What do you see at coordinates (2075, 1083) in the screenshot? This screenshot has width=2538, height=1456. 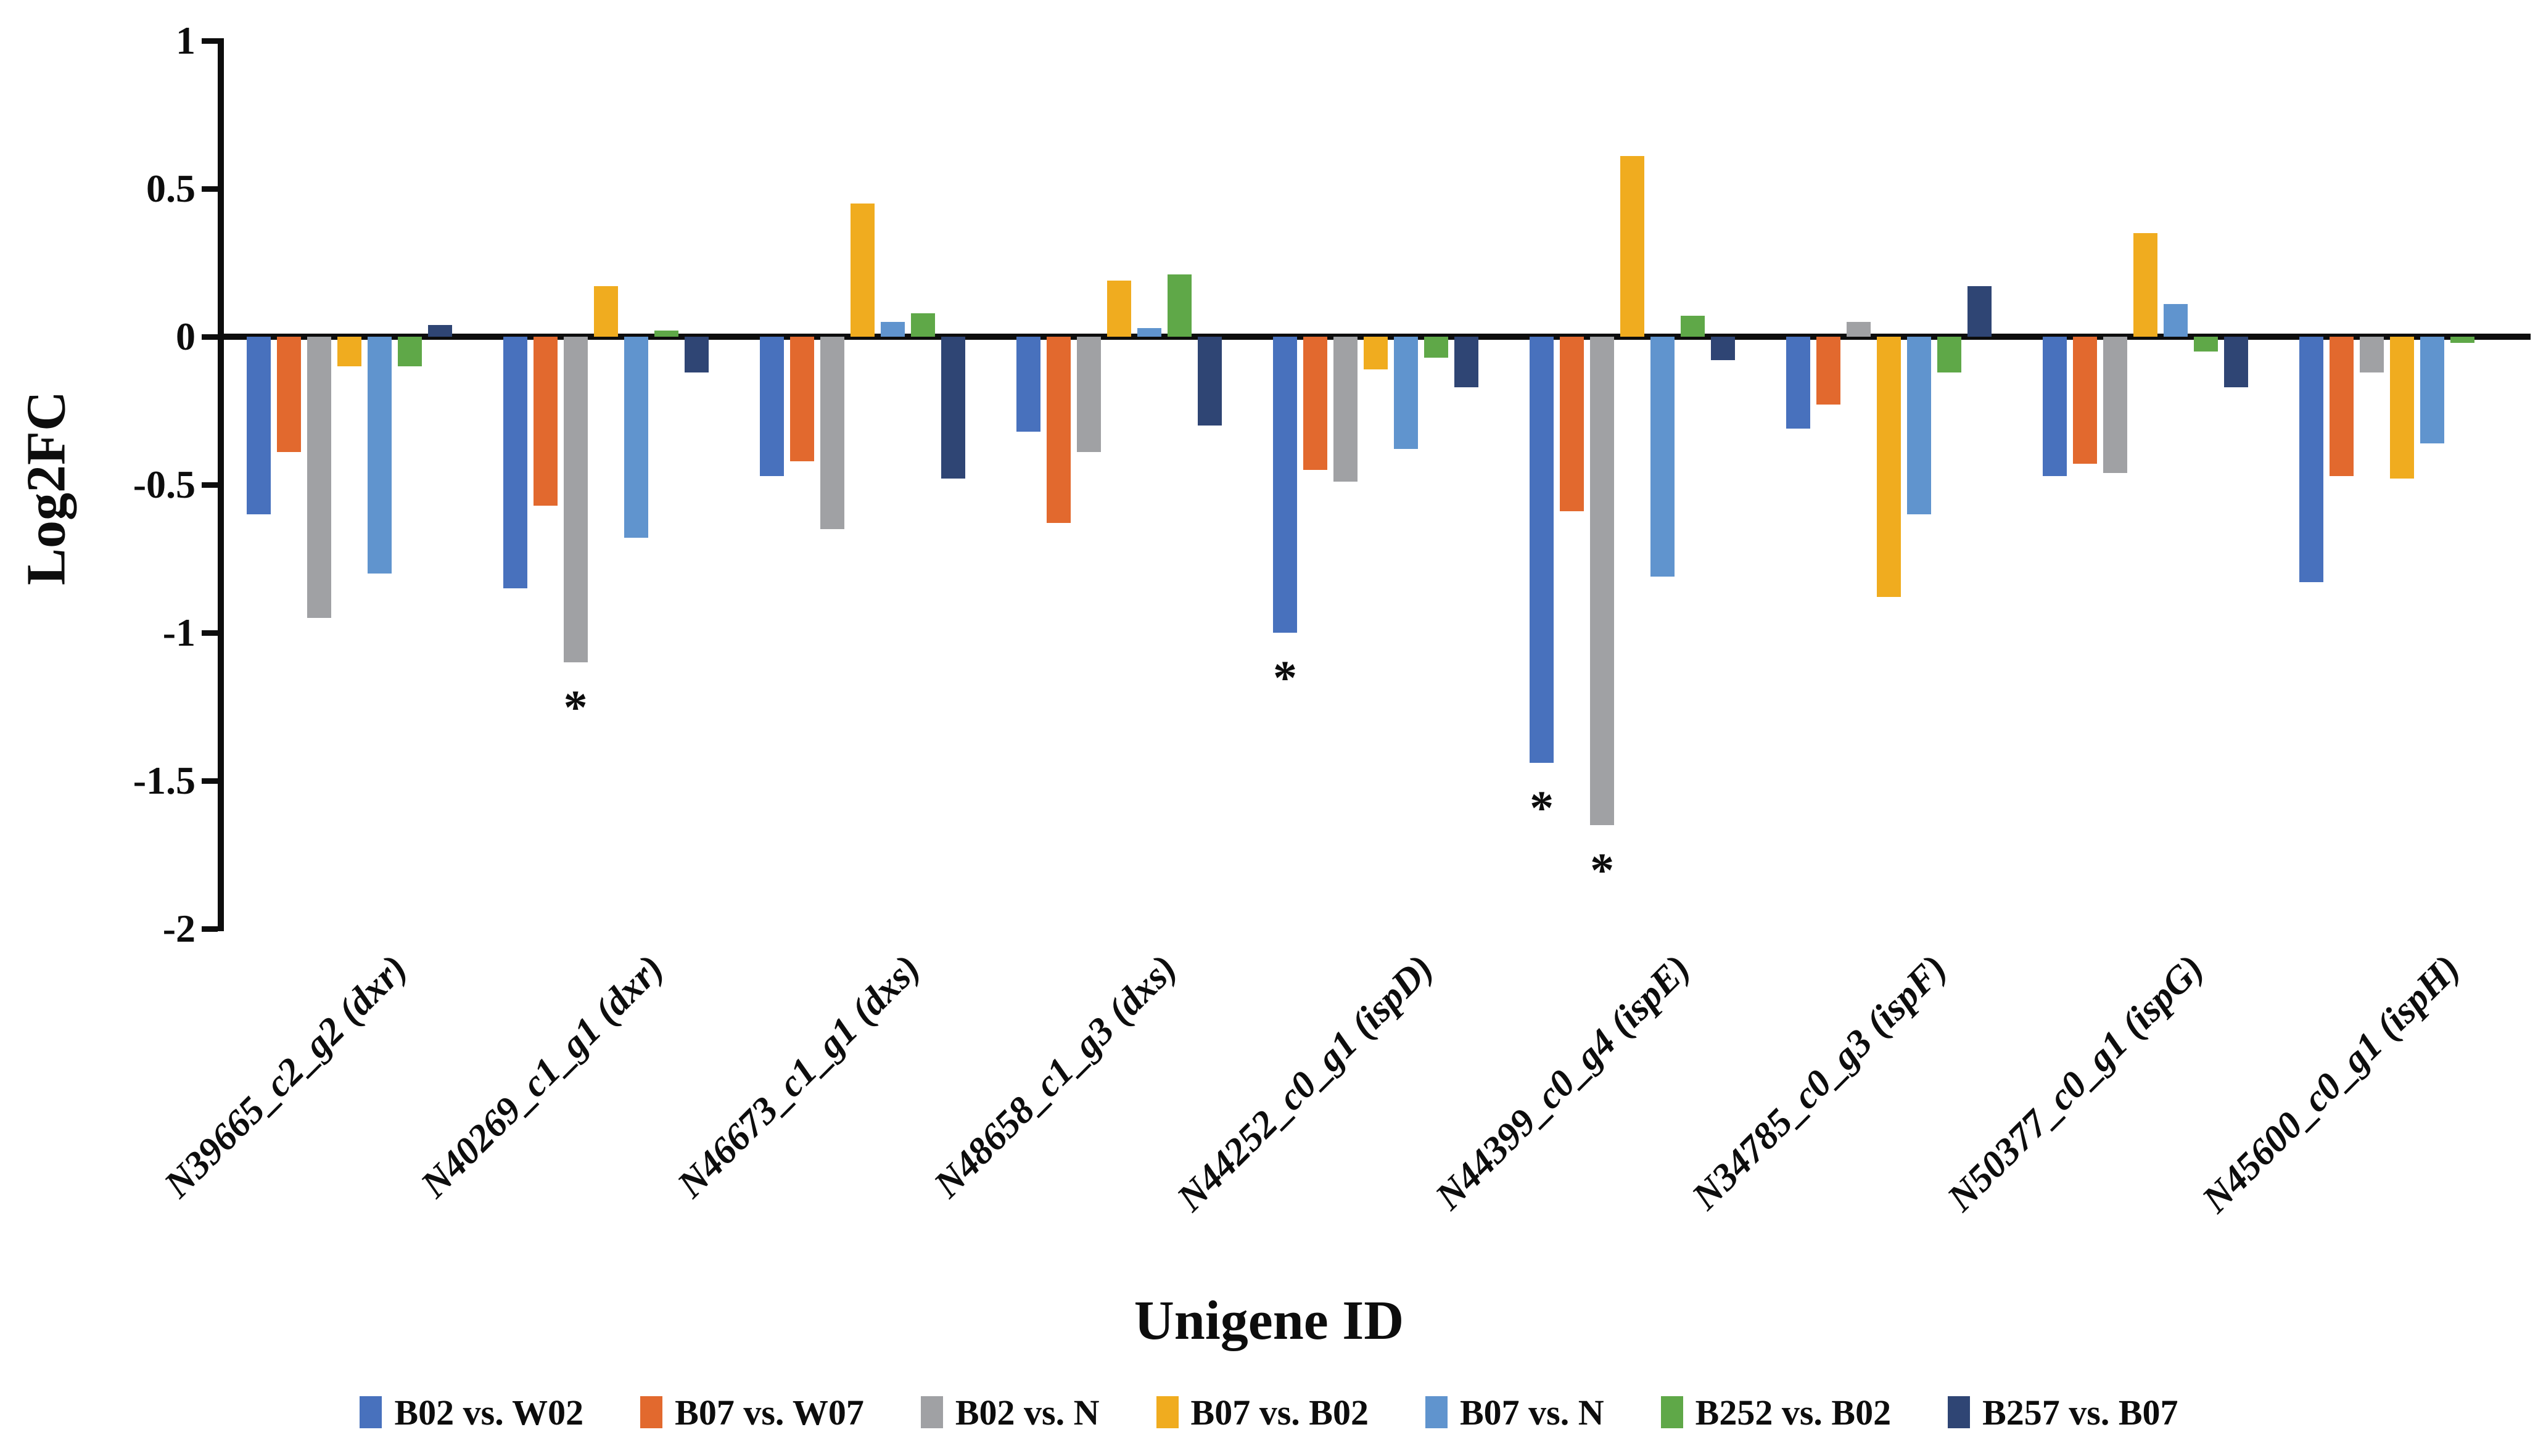 I see `x-category-label: N50377_c0_g1 (ispG)` at bounding box center [2075, 1083].